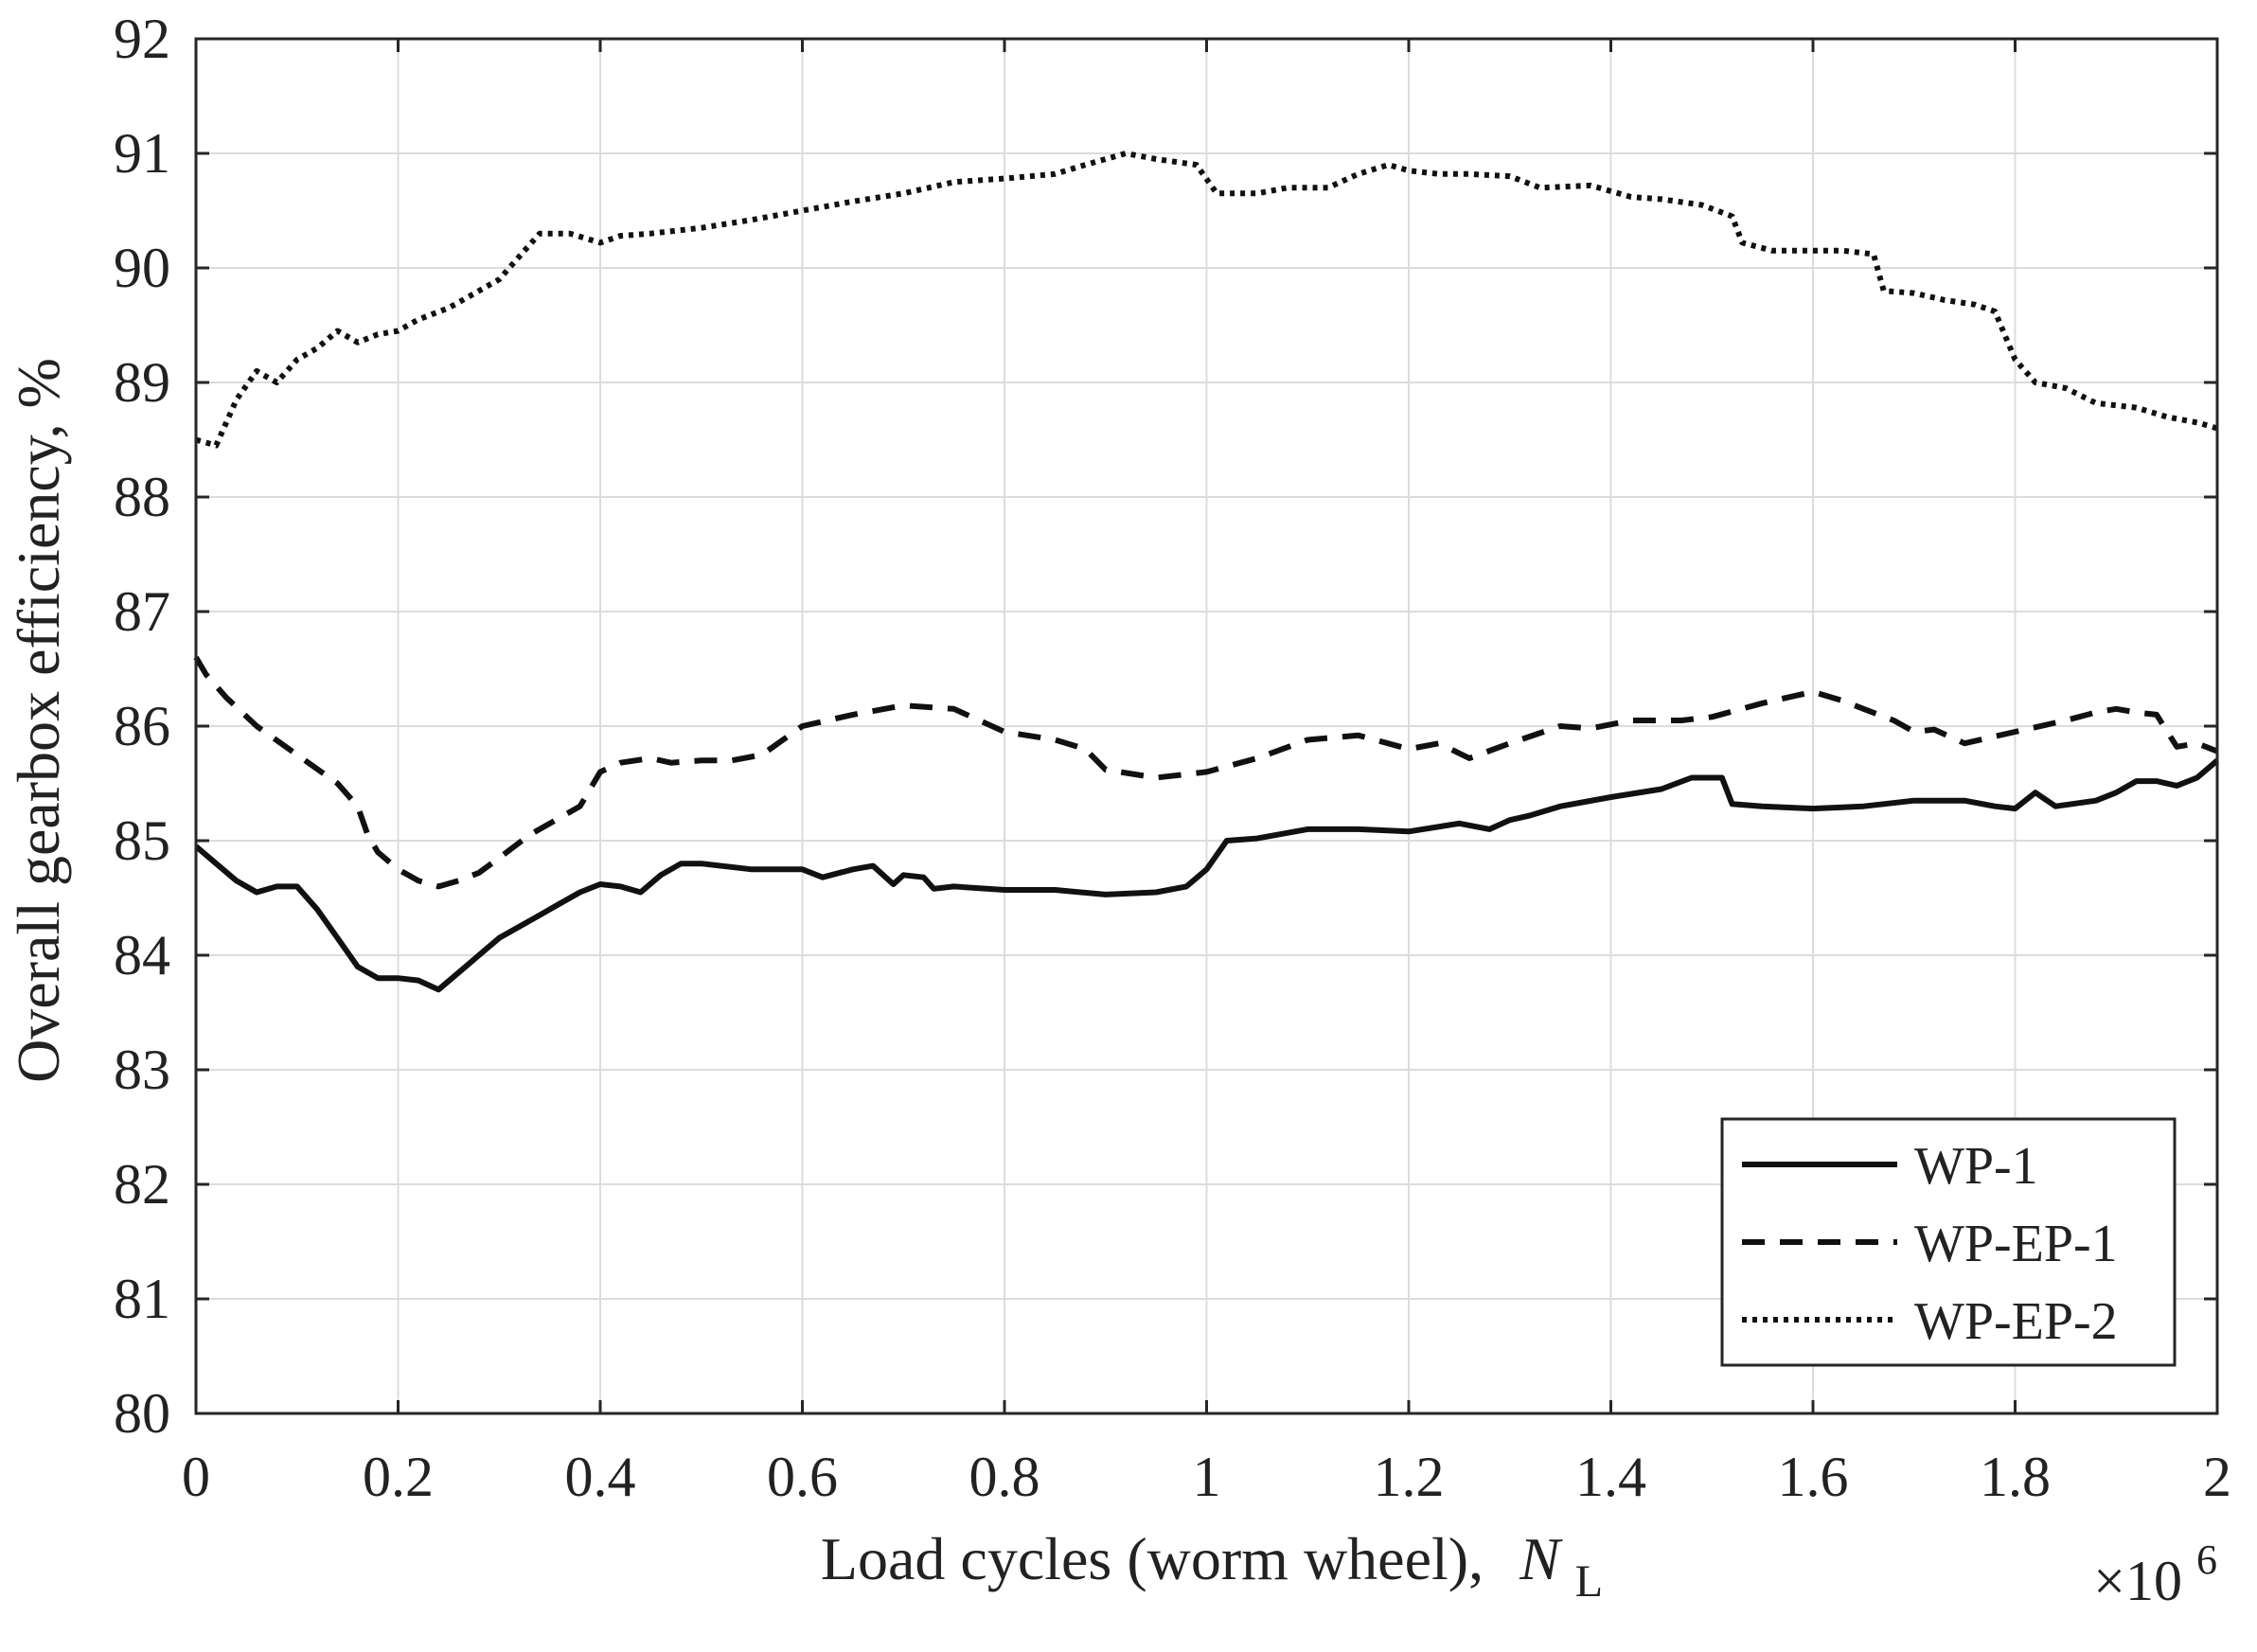 The width and height of the screenshot is (2257, 1652). Describe the element at coordinates (196, 1477) in the screenshot. I see `x-tick-label: 0` at that location.